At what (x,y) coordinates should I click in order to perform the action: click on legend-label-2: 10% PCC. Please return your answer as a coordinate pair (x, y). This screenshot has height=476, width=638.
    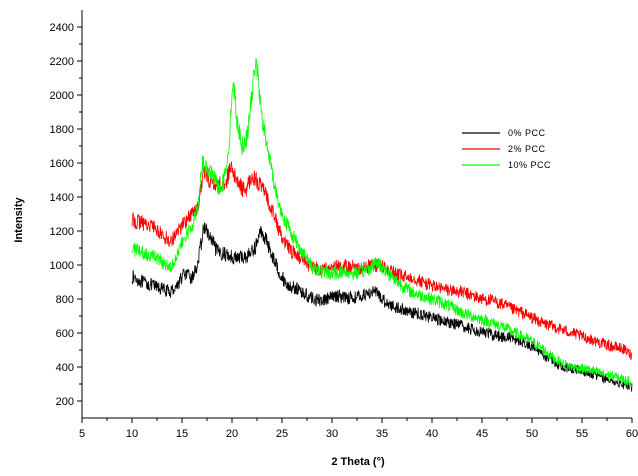
    Looking at the image, I should click on (529, 165).